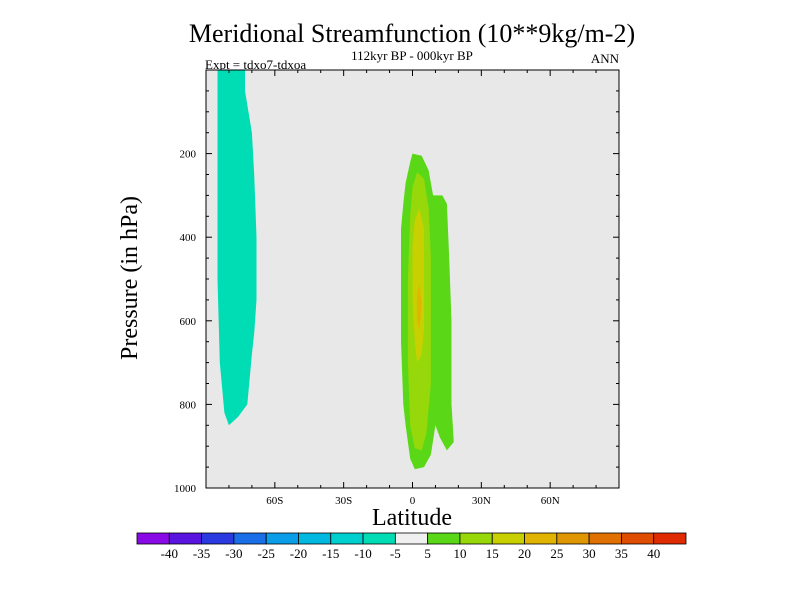 The height and width of the screenshot is (600, 800). What do you see at coordinates (605, 58) in the screenshot?
I see `season-label: ANN` at bounding box center [605, 58].